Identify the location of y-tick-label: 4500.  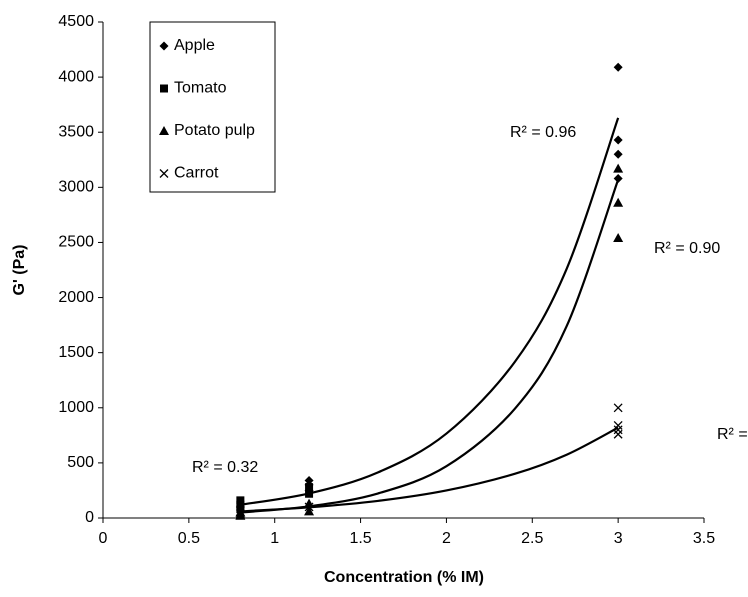
(76, 21).